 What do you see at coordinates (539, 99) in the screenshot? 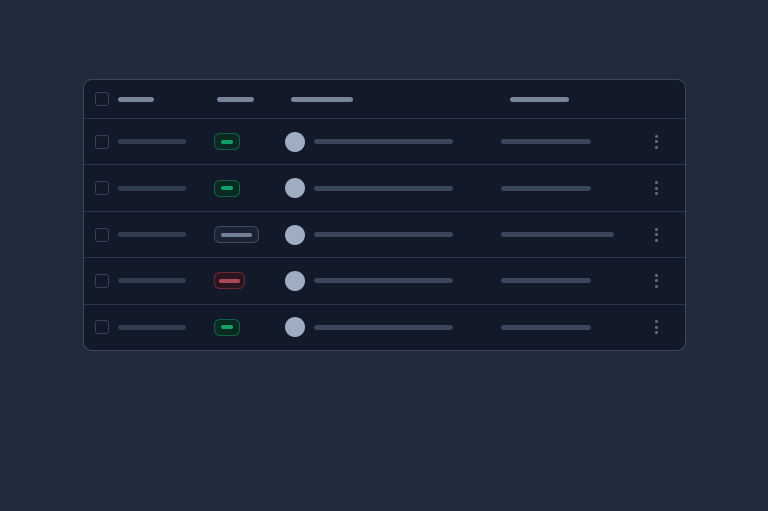
I see `header-bar-value` at bounding box center [539, 99].